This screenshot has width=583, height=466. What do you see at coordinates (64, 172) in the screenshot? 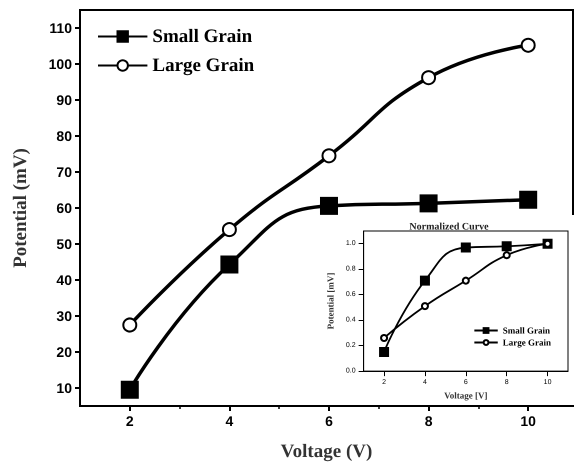
I see `y-tick-label: 70` at bounding box center [64, 172].